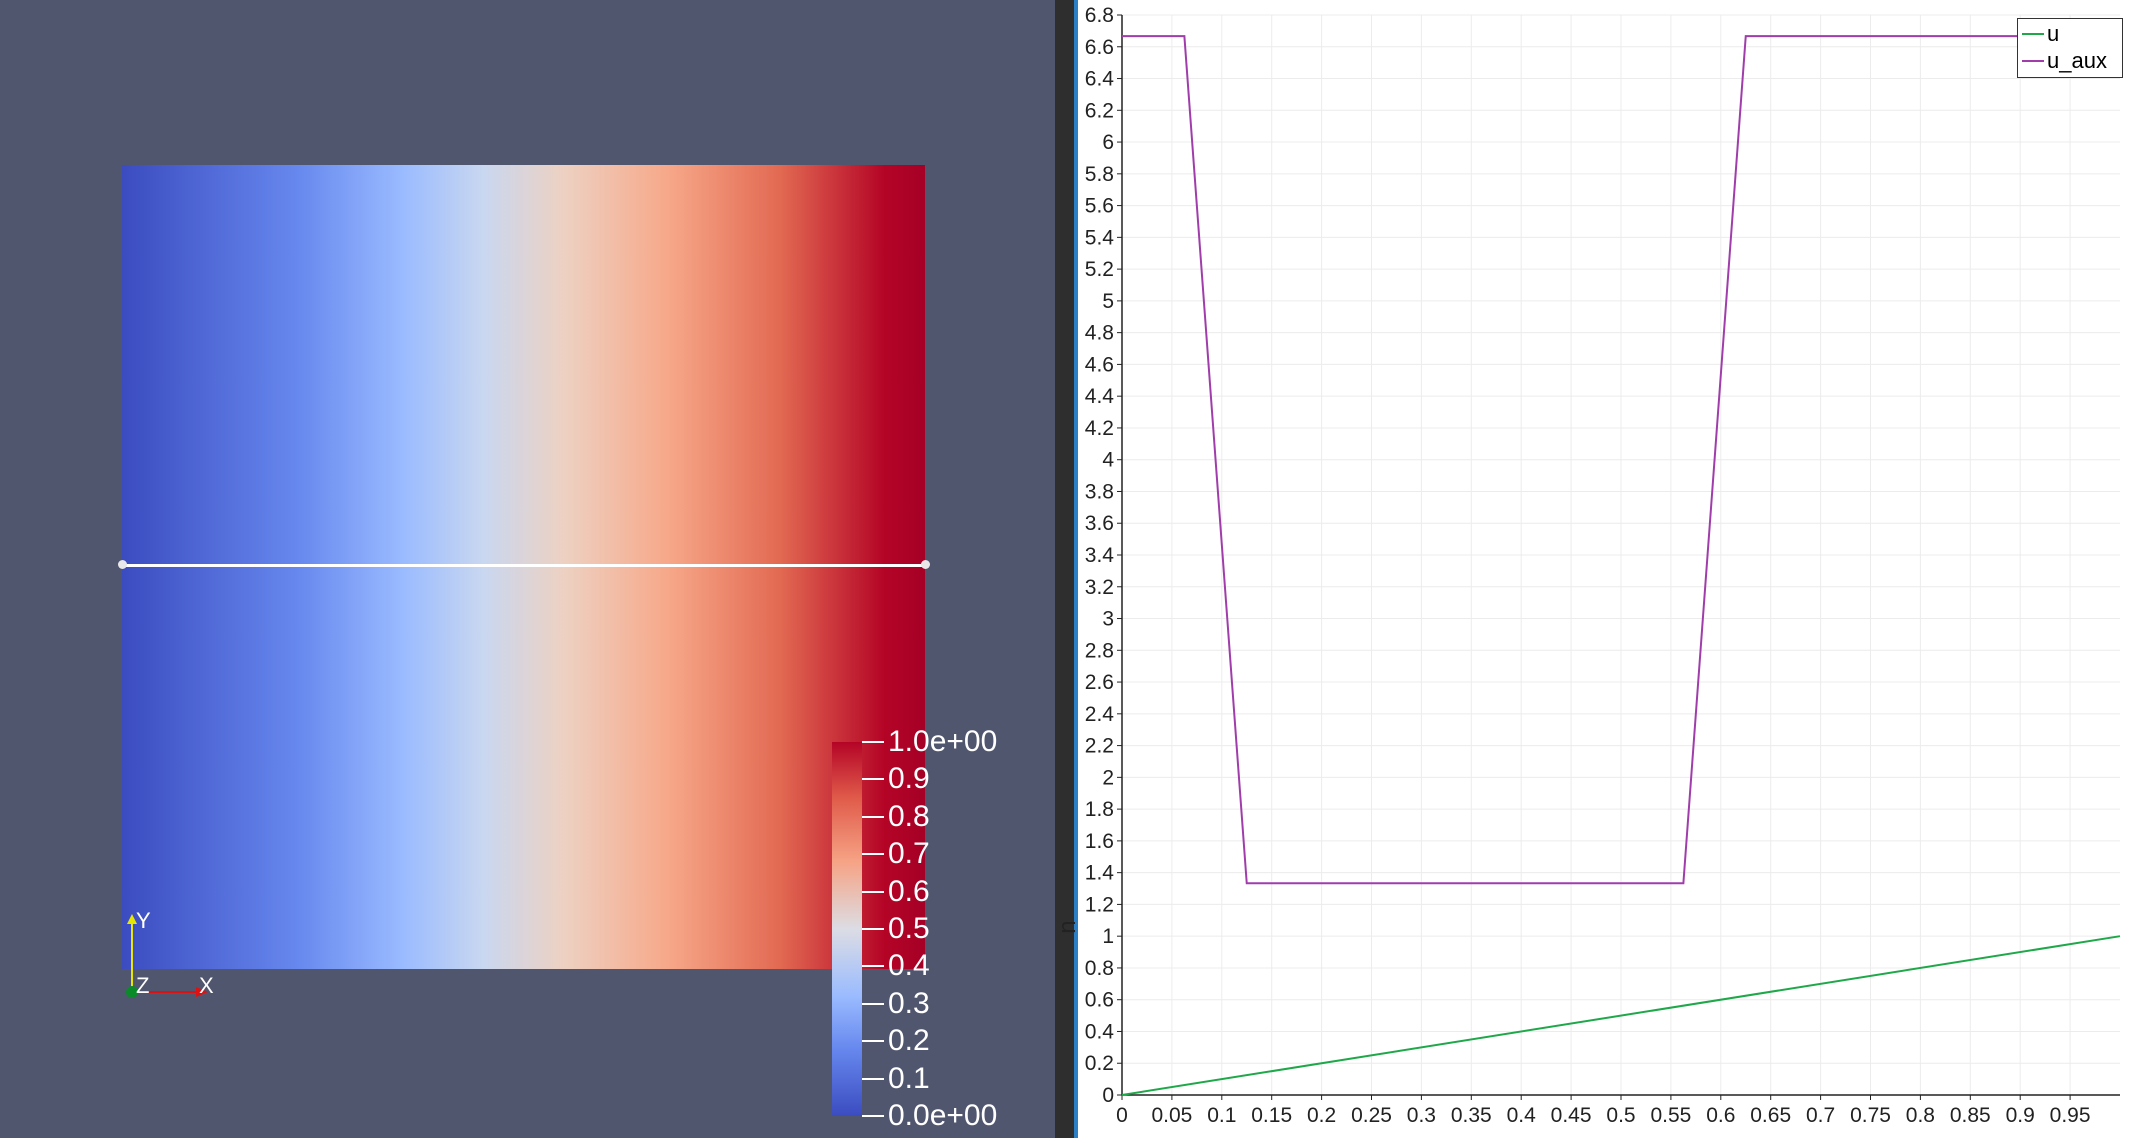 The width and height of the screenshot is (2142, 1143). I want to click on x-tick-label: 0.85, so click(1970, 1115).